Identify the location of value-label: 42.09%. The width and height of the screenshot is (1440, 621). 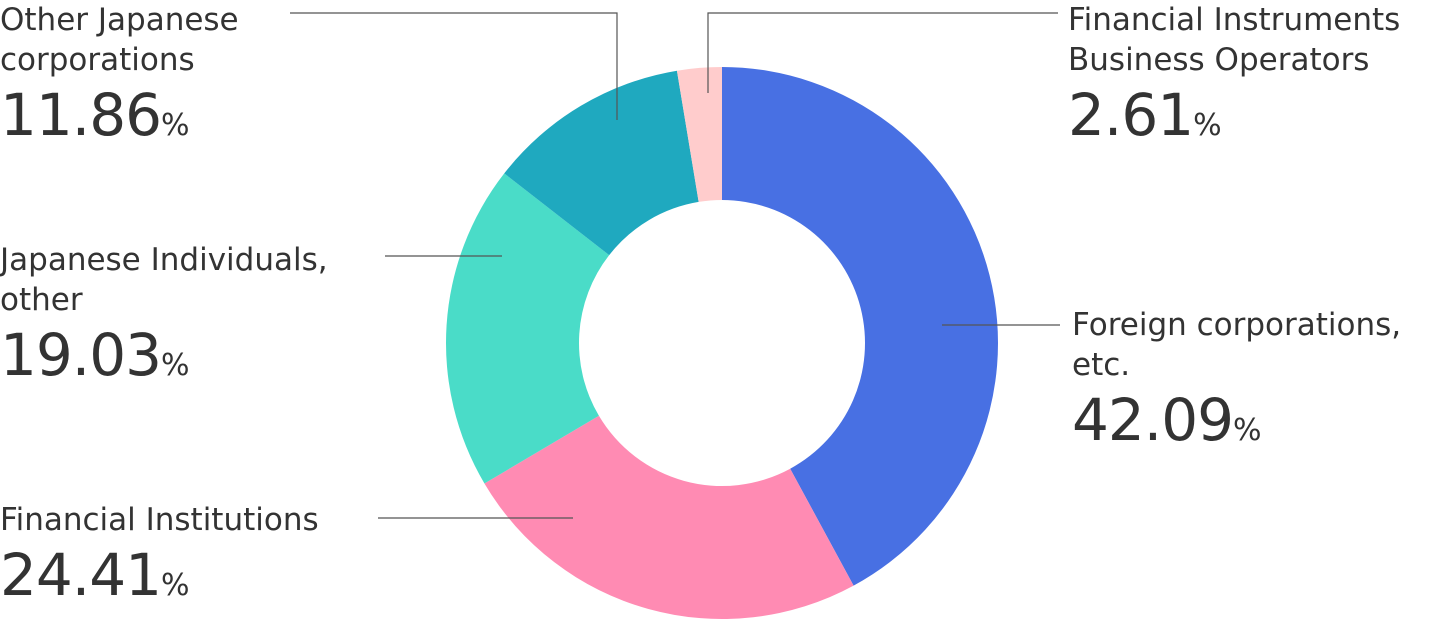
(1167, 420).